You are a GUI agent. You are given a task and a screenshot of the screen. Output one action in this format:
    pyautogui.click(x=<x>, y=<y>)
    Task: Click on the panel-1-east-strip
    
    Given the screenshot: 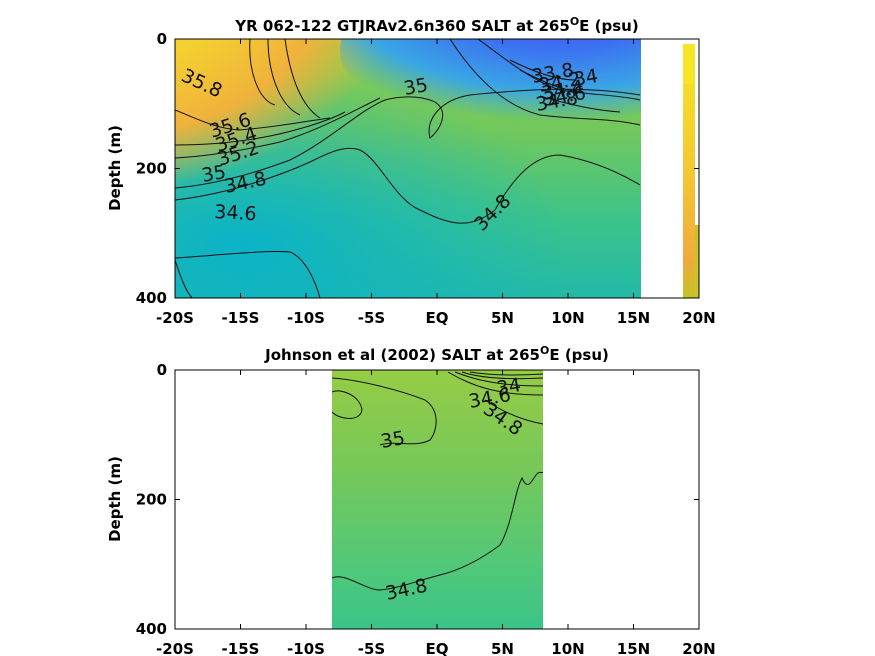 What is the action you would take?
    pyautogui.click(x=689, y=171)
    